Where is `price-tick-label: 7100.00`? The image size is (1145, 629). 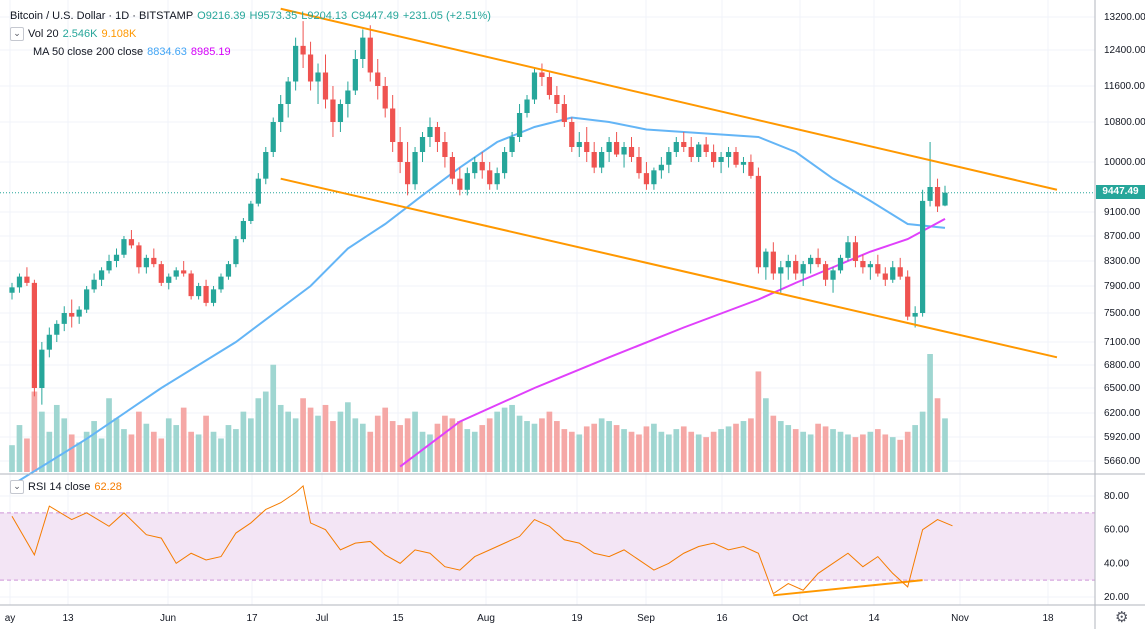
price-tick-label: 7100.00 is located at coordinates (1122, 342).